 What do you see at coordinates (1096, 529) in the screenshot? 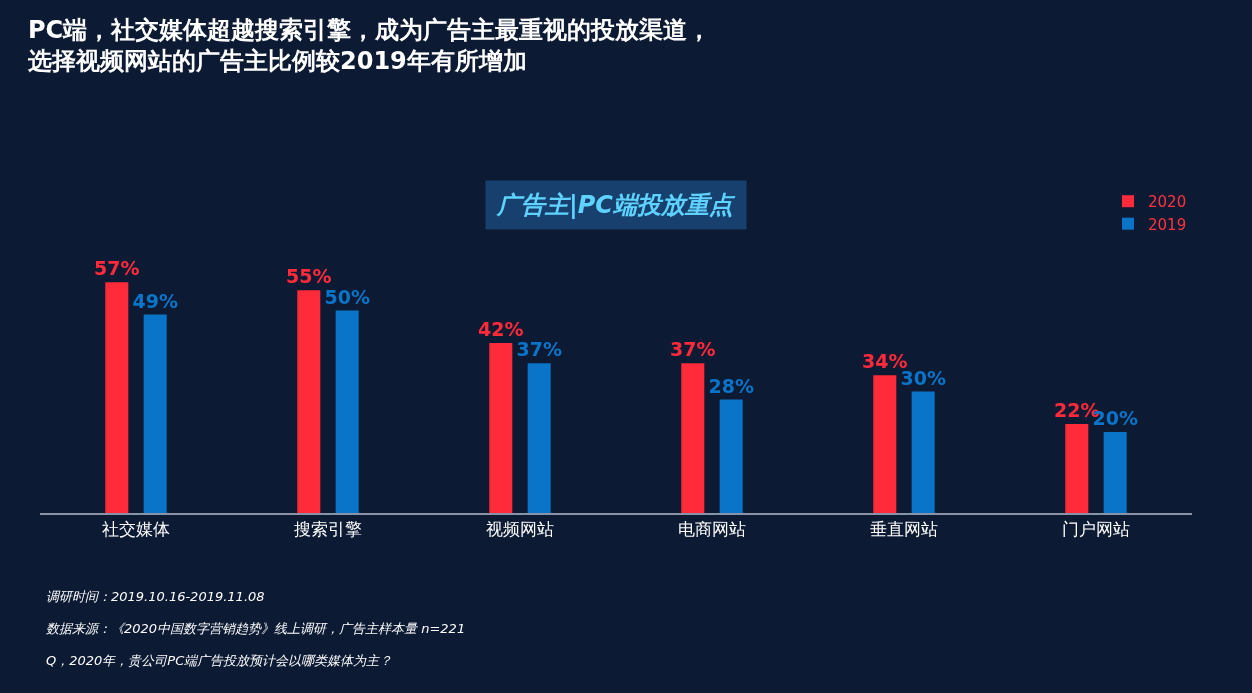
I see `x-tick-label: 门户网站` at bounding box center [1096, 529].